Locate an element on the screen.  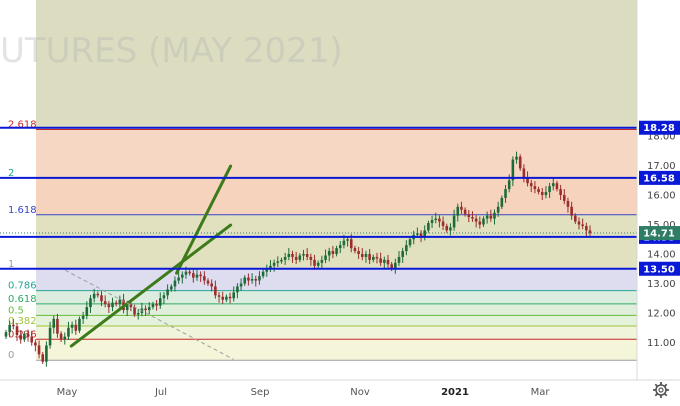
price-tag-label: 13.50 is located at coordinates (659, 269).